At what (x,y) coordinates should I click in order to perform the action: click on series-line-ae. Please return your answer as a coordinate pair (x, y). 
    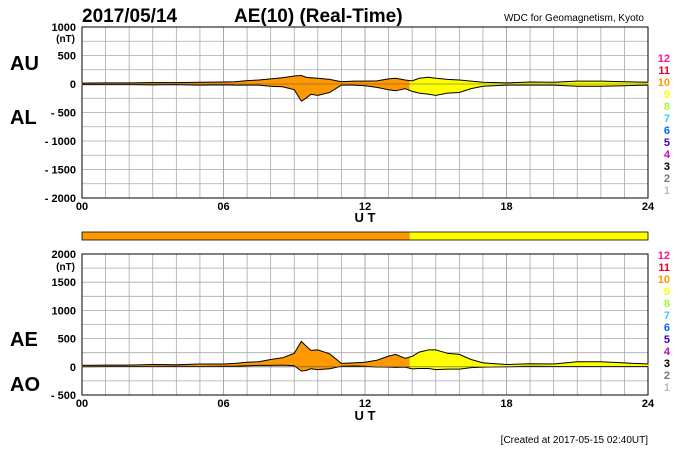
    Looking at the image, I should click on (365, 353).